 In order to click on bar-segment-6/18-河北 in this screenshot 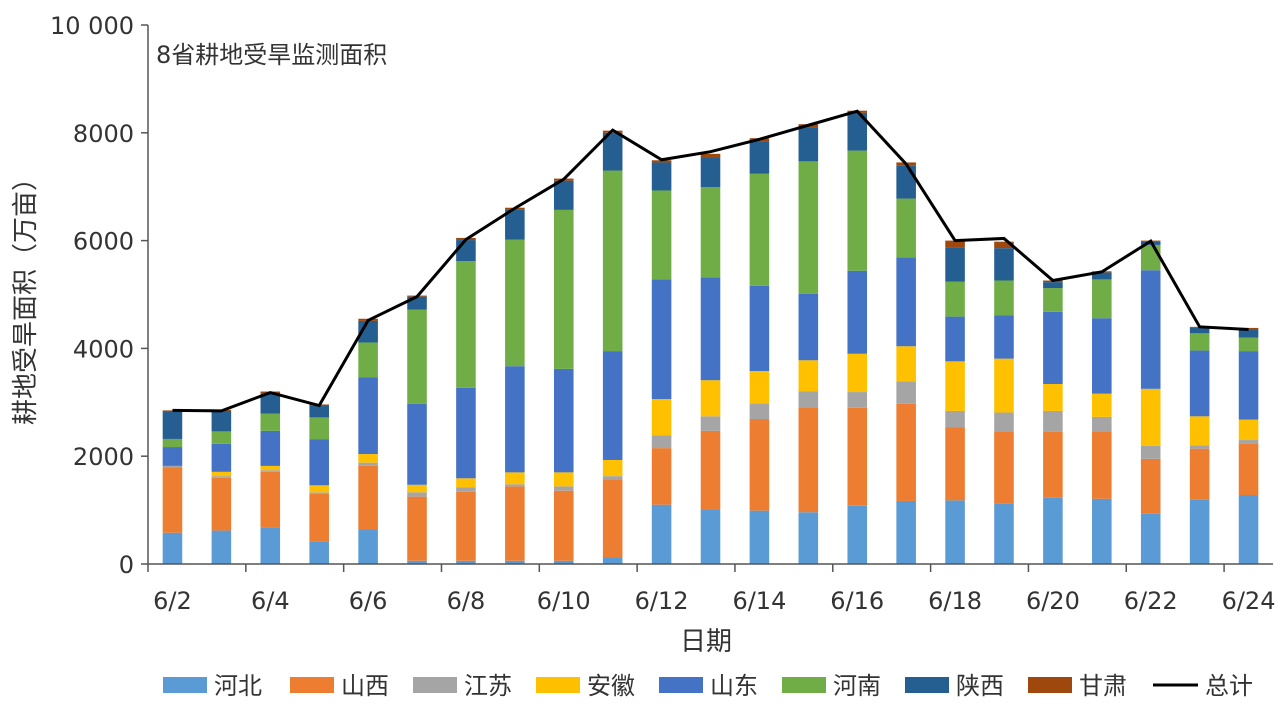, I will do `click(955, 532)`.